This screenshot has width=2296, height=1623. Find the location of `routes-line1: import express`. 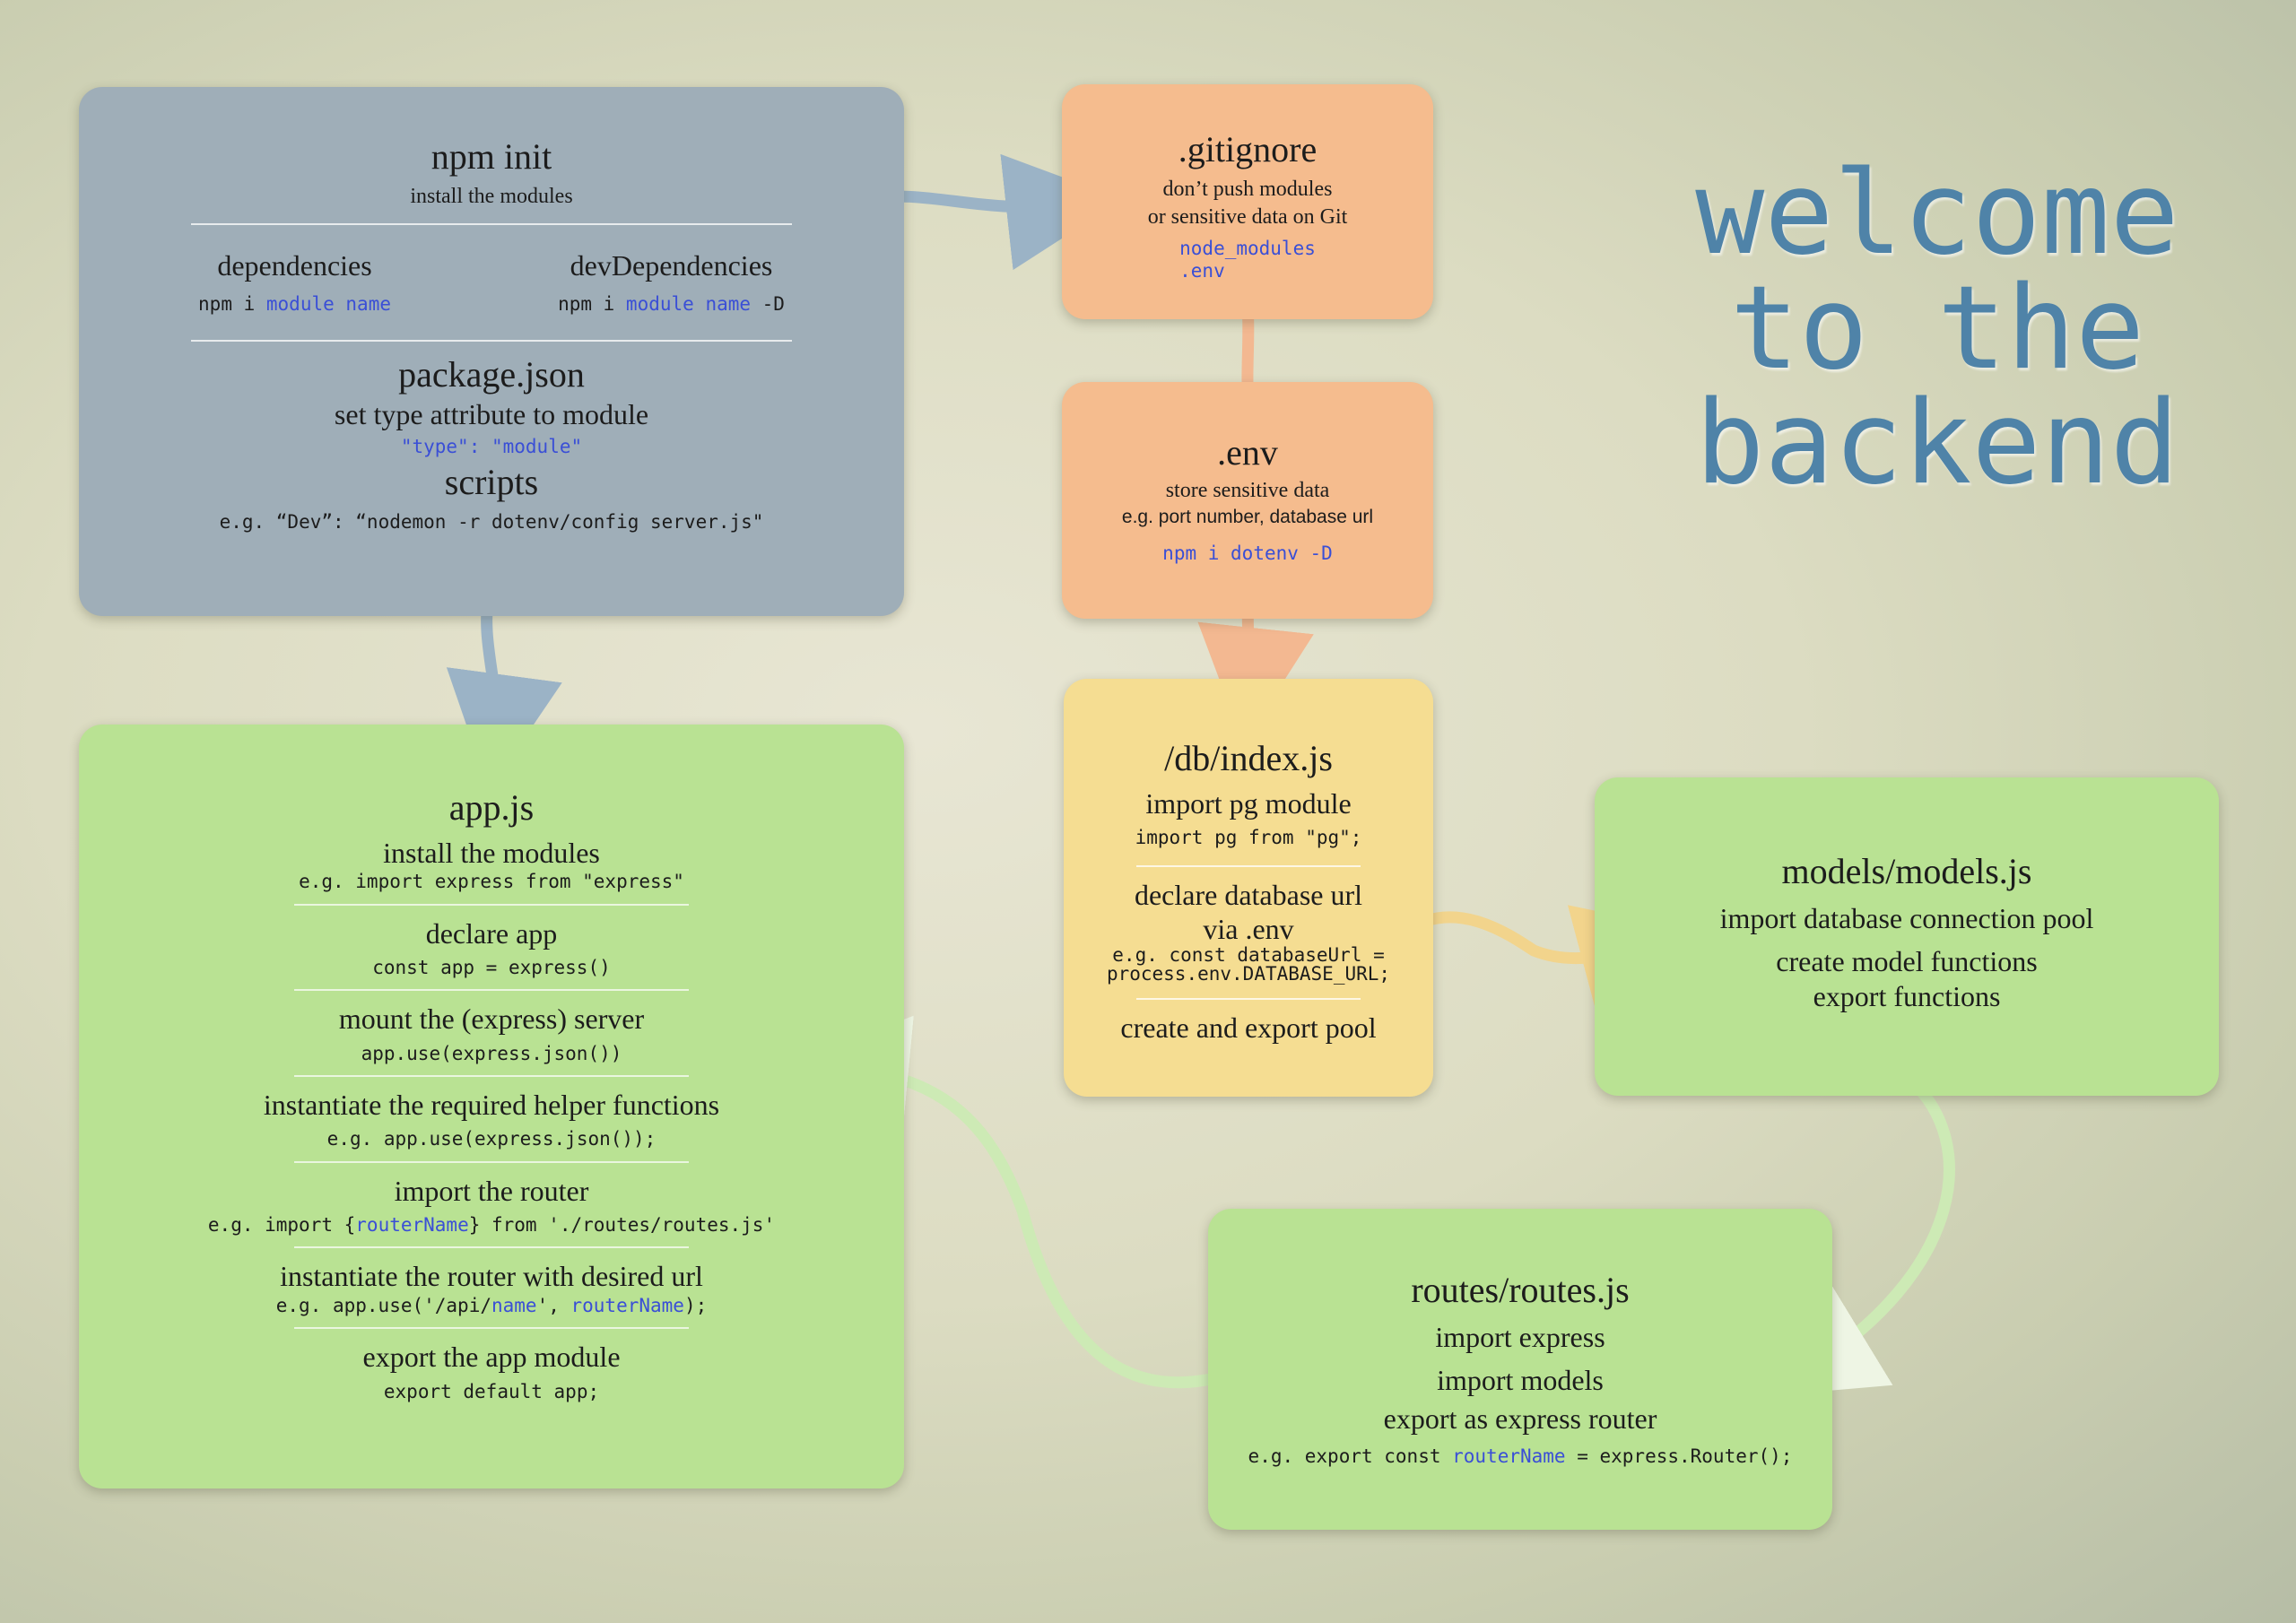

routes-line1: import express is located at coordinates (1520, 1337).